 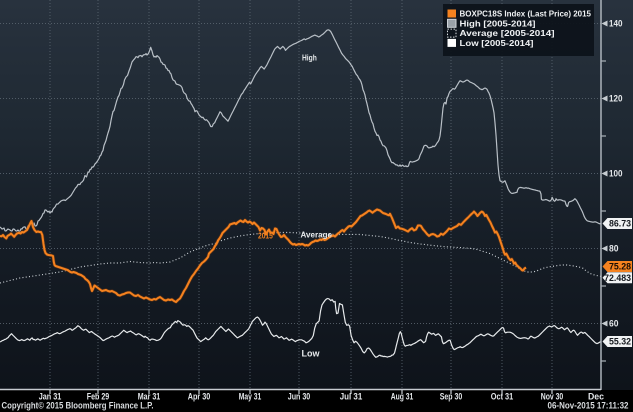 I want to click on svg-text: Nov 30, so click(x=552, y=397).